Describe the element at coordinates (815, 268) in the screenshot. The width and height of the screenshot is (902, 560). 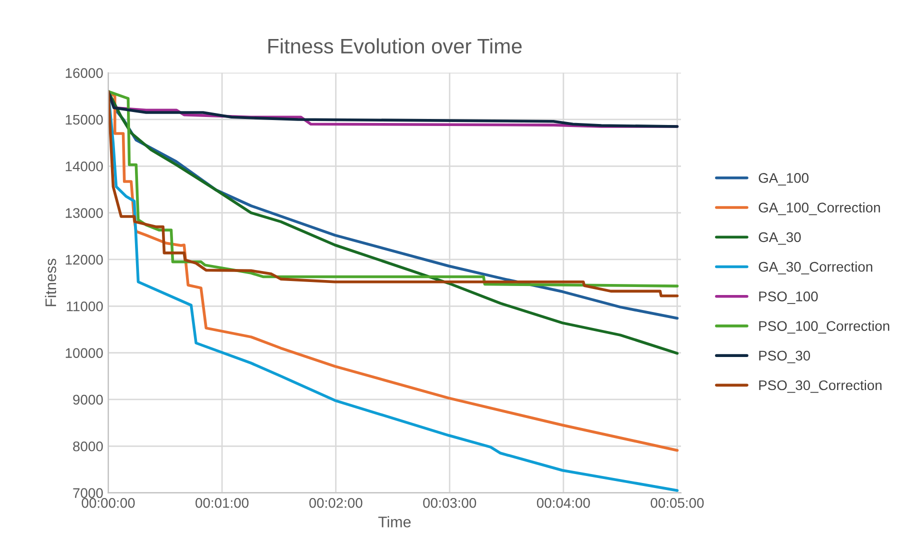
I see `legend-label: GA_30_Correction` at that location.